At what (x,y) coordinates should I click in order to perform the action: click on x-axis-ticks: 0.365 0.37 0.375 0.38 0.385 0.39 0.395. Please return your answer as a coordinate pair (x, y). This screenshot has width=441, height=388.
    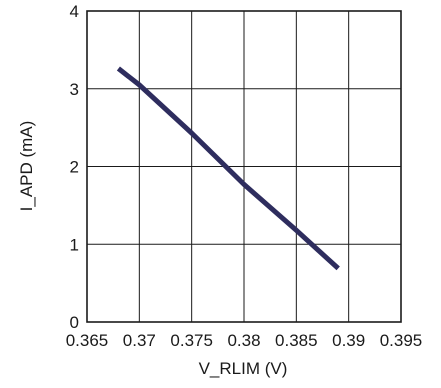
    Looking at the image, I should click on (244, 340).